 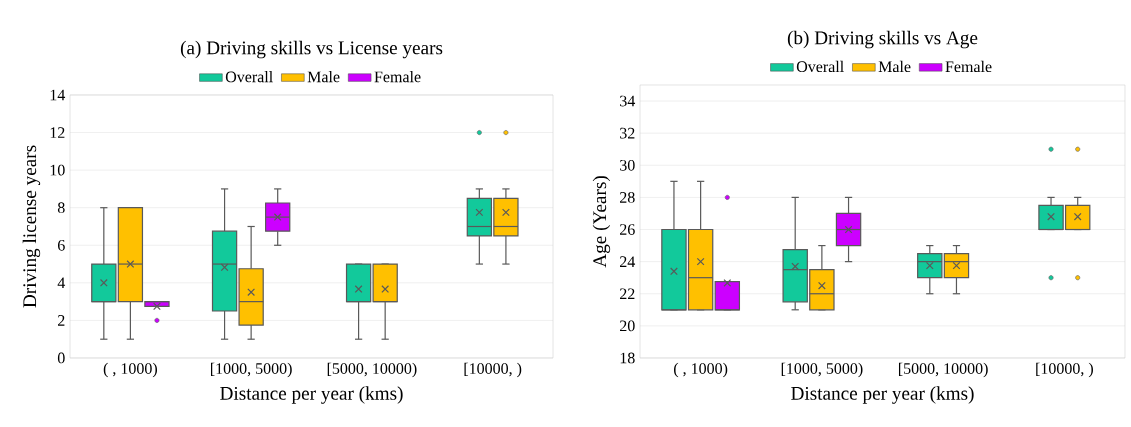 What do you see at coordinates (311, 49) in the screenshot?
I see `chart-title: (a) Driving skills vs License years` at bounding box center [311, 49].